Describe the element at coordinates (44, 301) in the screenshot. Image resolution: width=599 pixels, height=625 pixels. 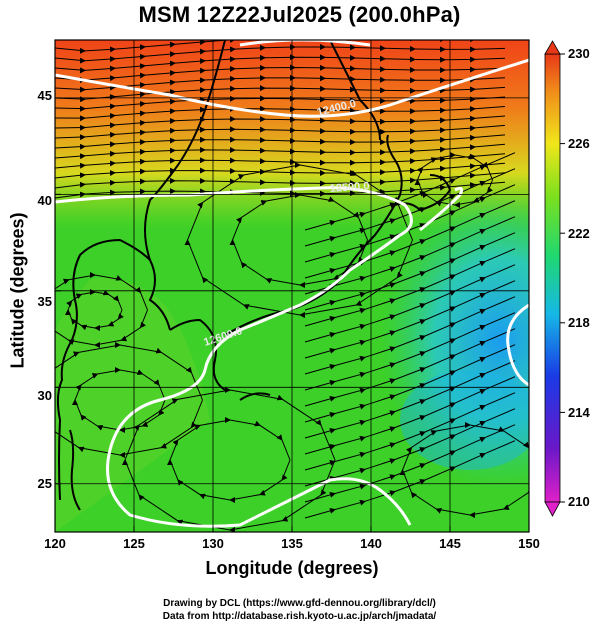
I see `y-tick-label: 35` at that location.